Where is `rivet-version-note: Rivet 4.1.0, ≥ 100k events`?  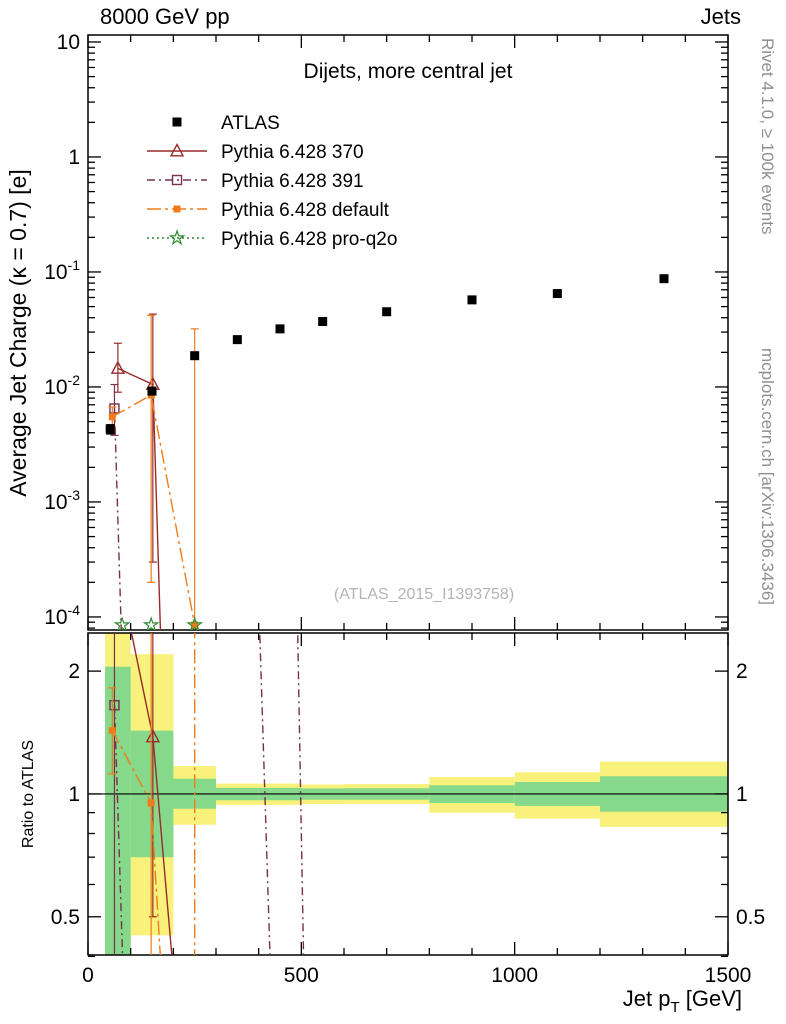
rivet-version-note: Rivet 4.1.0, ≥ 100k events is located at coordinates (767, 136).